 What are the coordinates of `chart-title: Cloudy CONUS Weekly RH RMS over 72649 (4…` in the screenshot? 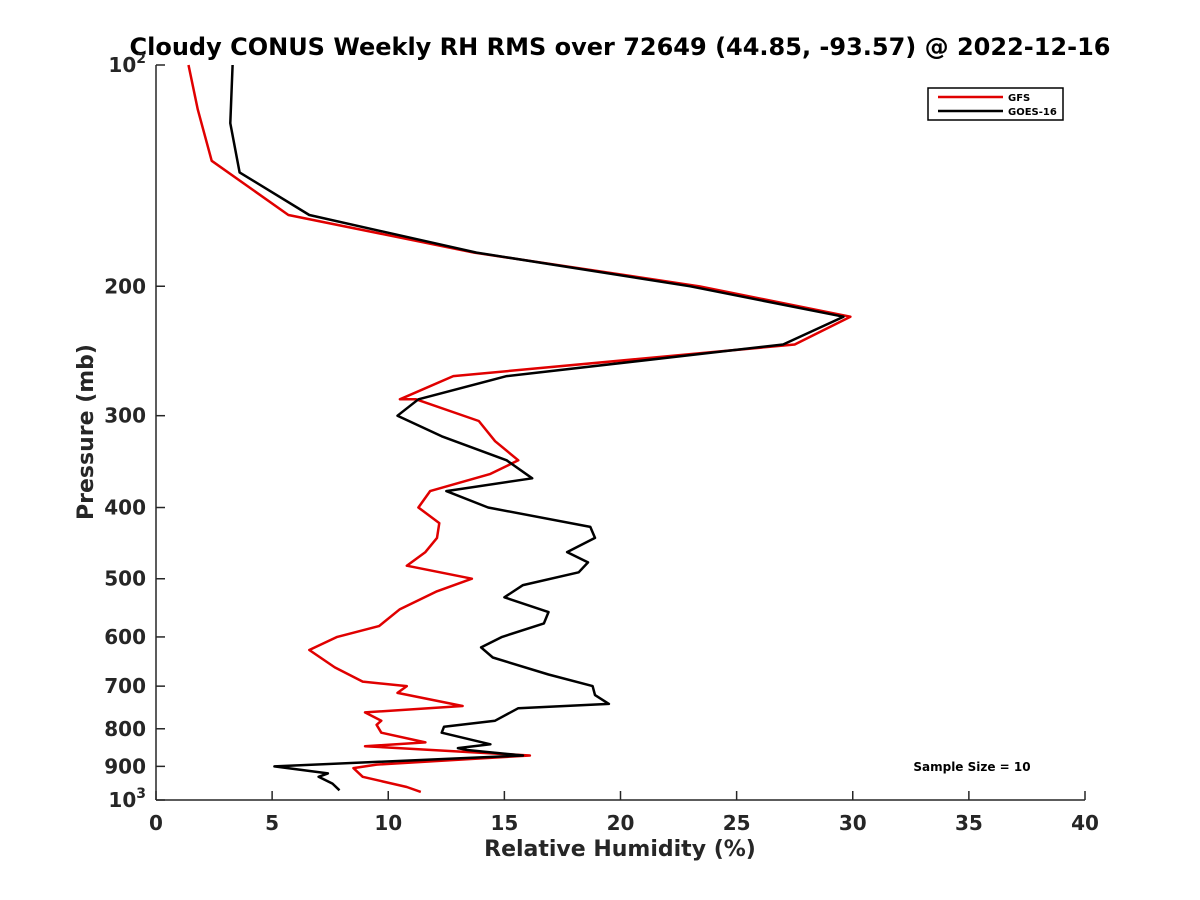 It's located at (620, 47).